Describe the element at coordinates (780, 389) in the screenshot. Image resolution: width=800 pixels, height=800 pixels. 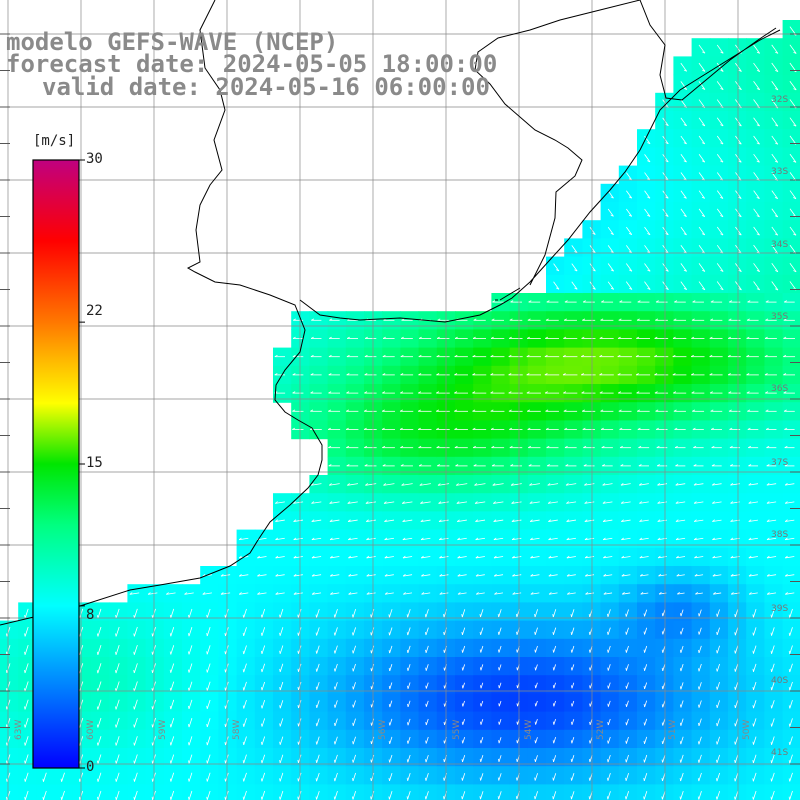
I see `lat-label: 36S` at that location.